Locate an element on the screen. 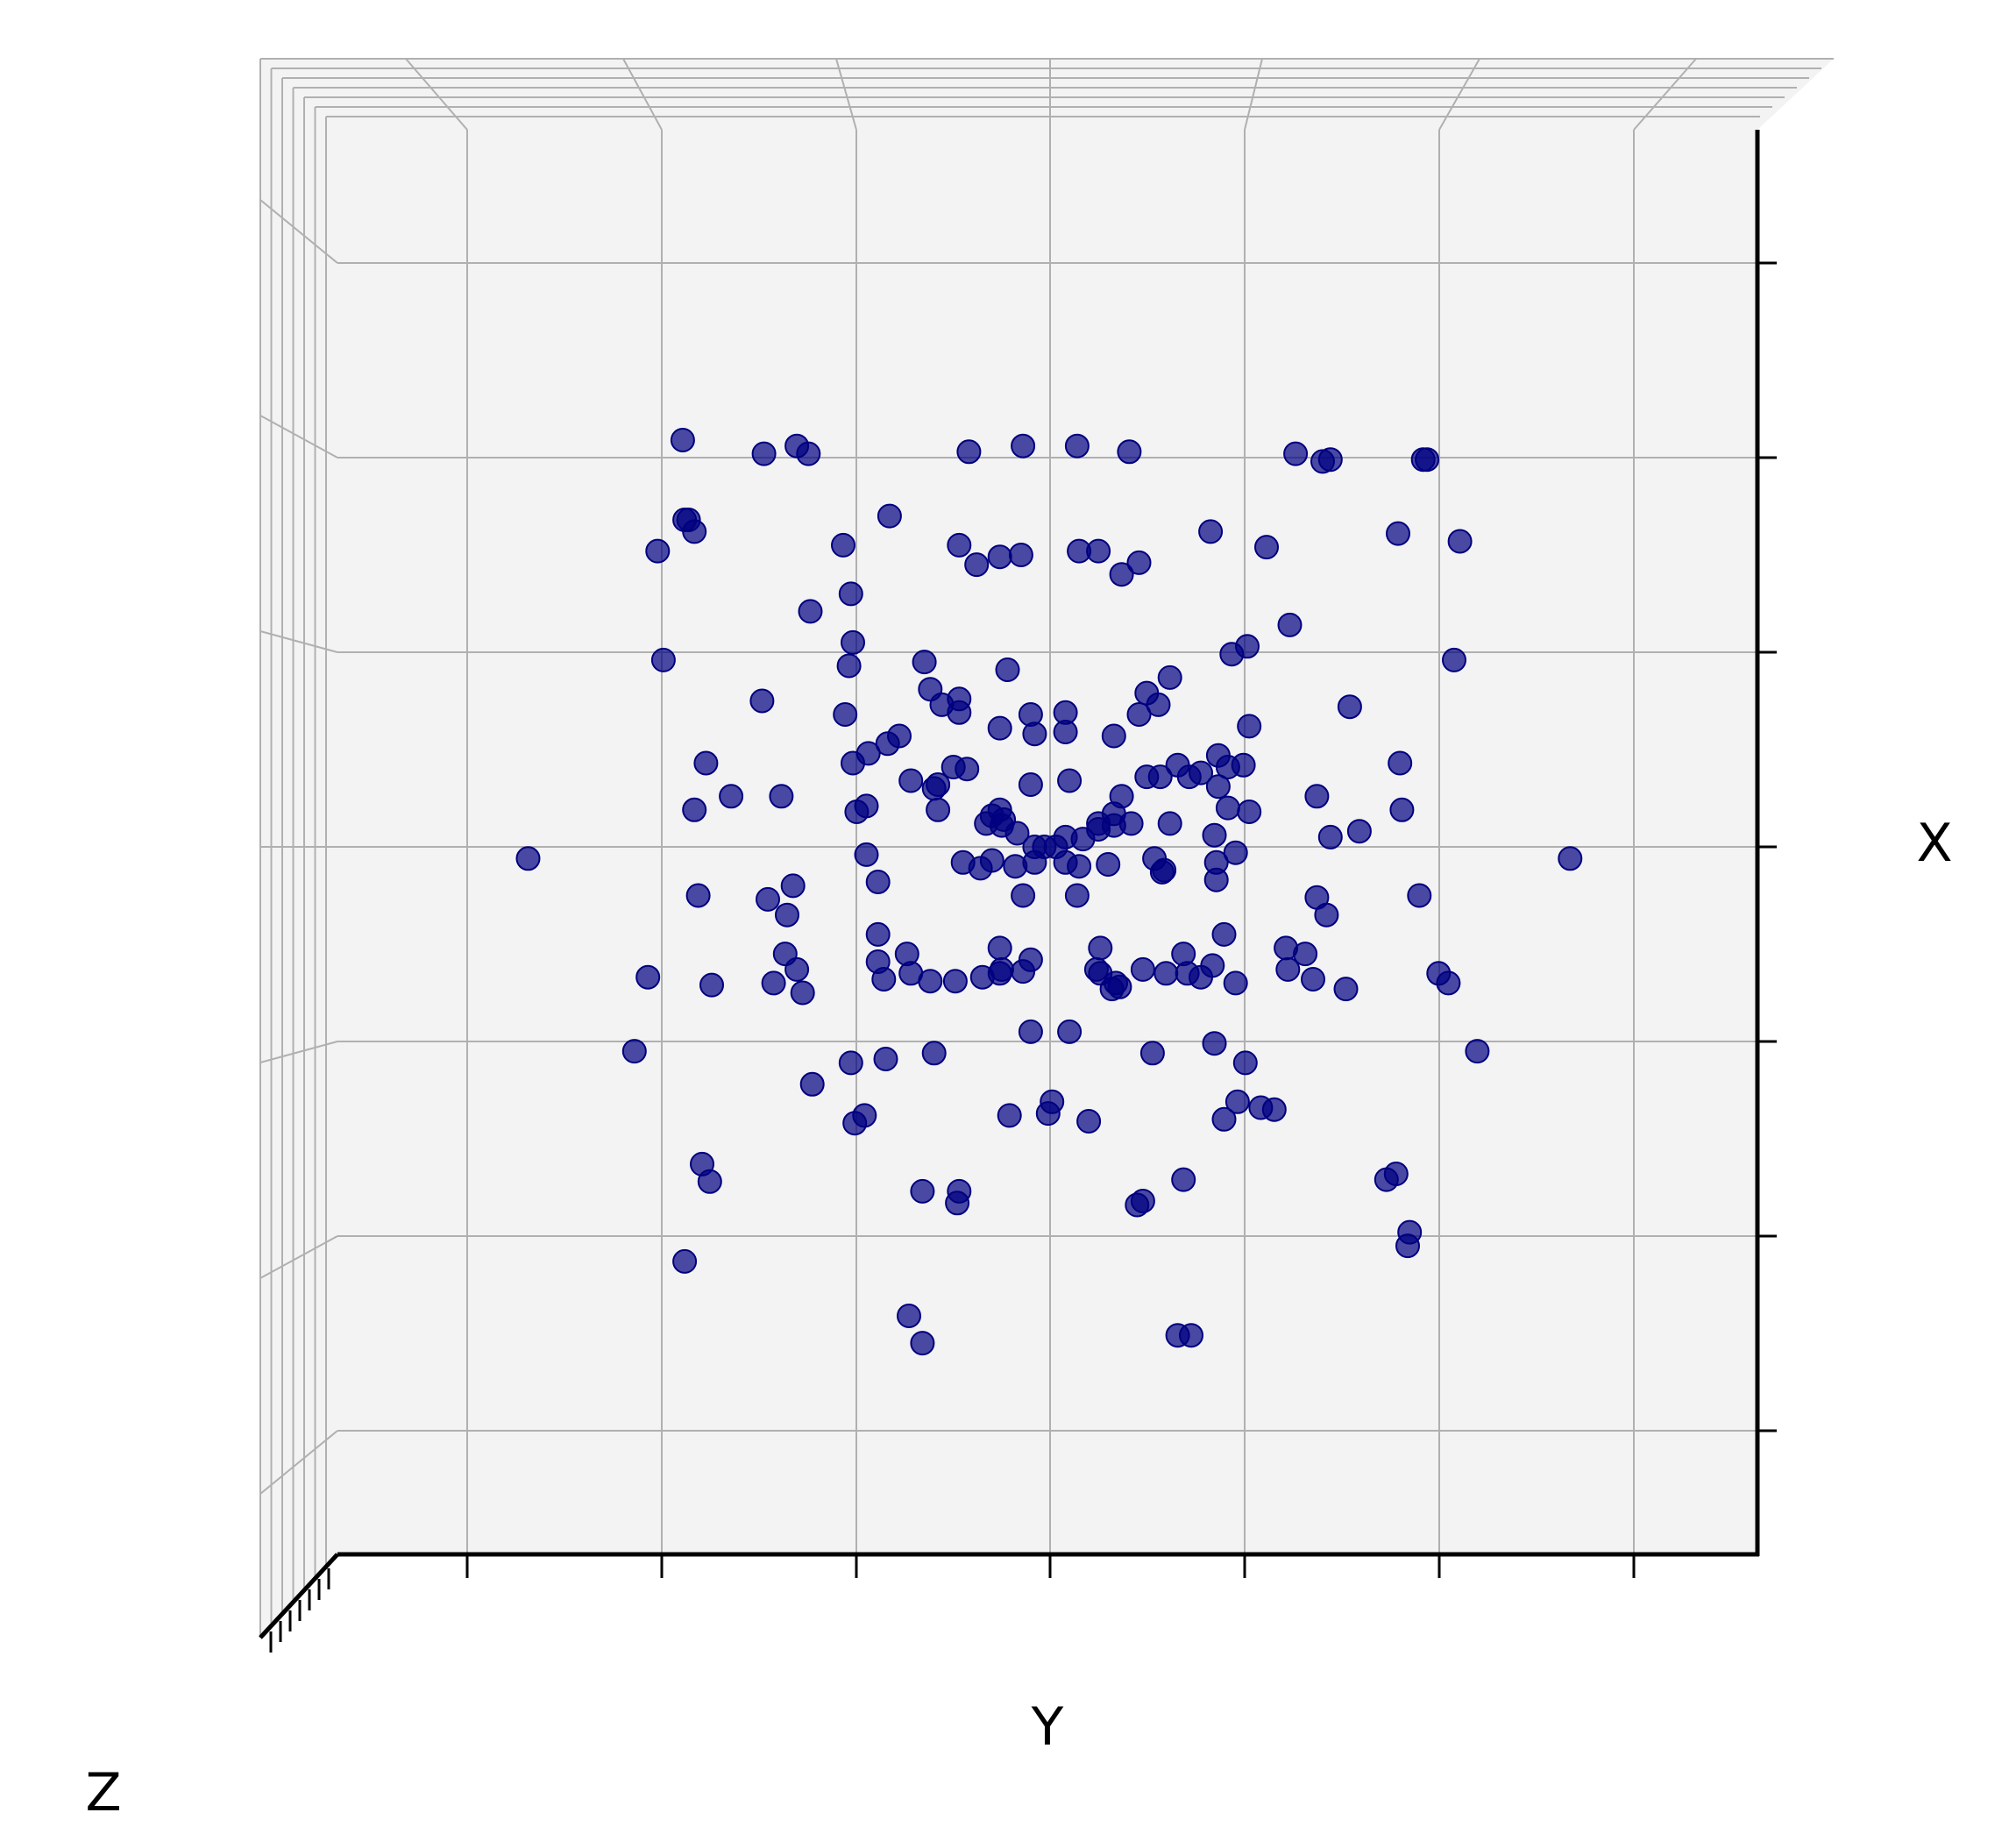 Image resolution: width=2016 pixels, height=1841 pixels. y-axis-label: Y is located at coordinates (1047, 1727).